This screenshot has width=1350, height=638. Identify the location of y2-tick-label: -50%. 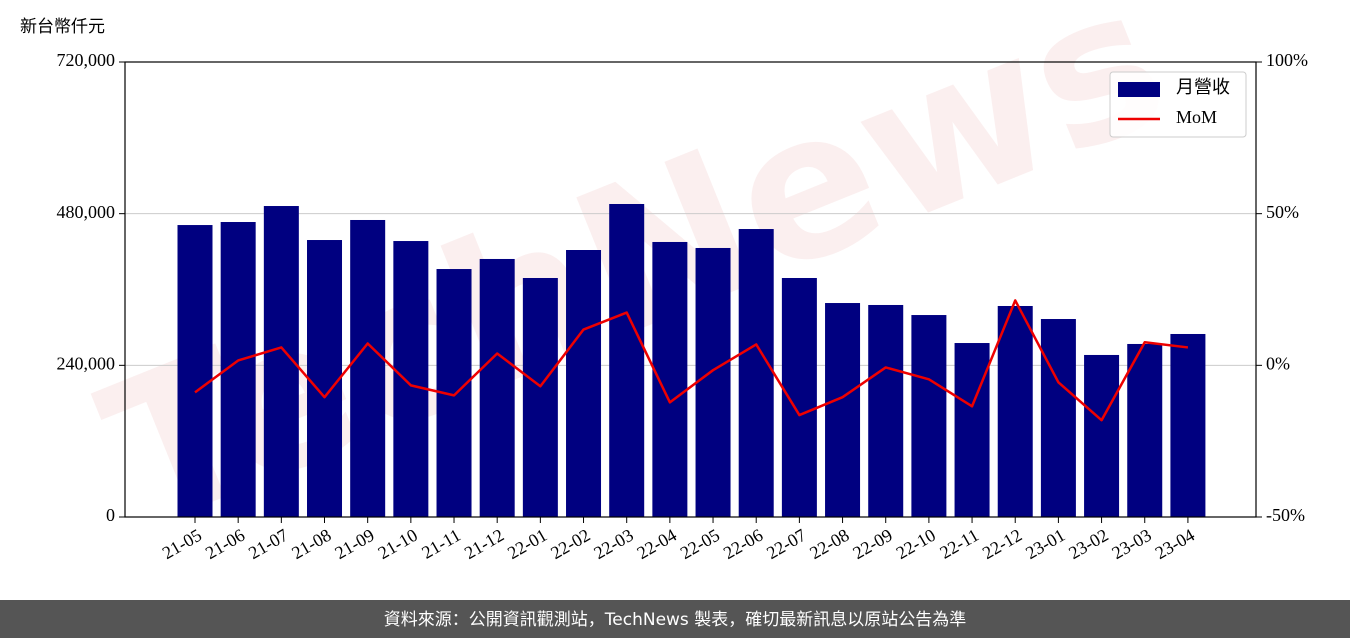
(1285, 515).